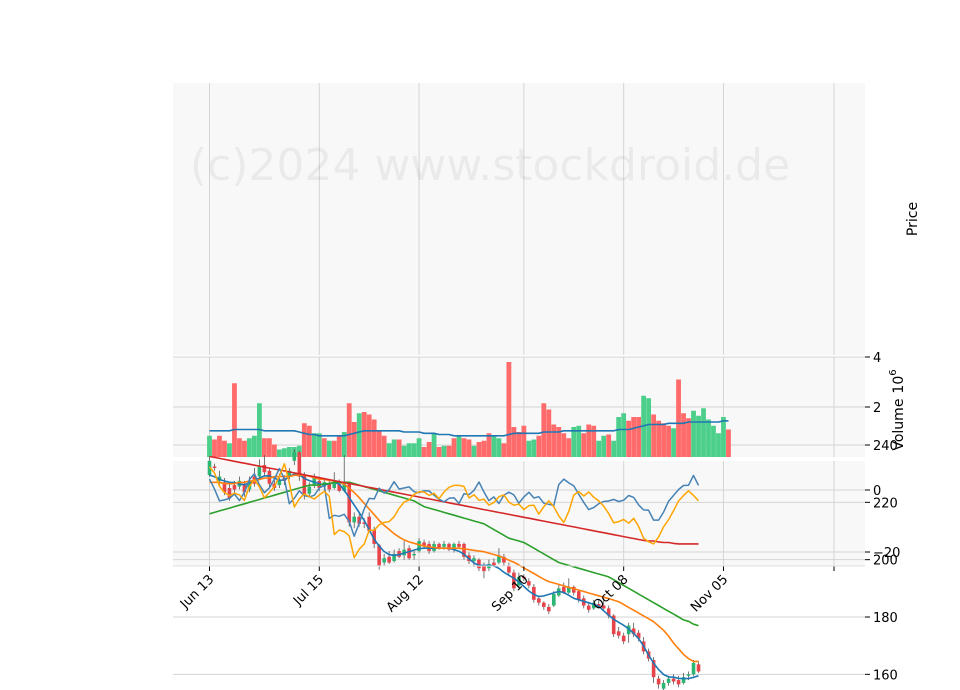  Describe the element at coordinates (877, 358) in the screenshot. I see `volume-tick-label: 4` at that location.